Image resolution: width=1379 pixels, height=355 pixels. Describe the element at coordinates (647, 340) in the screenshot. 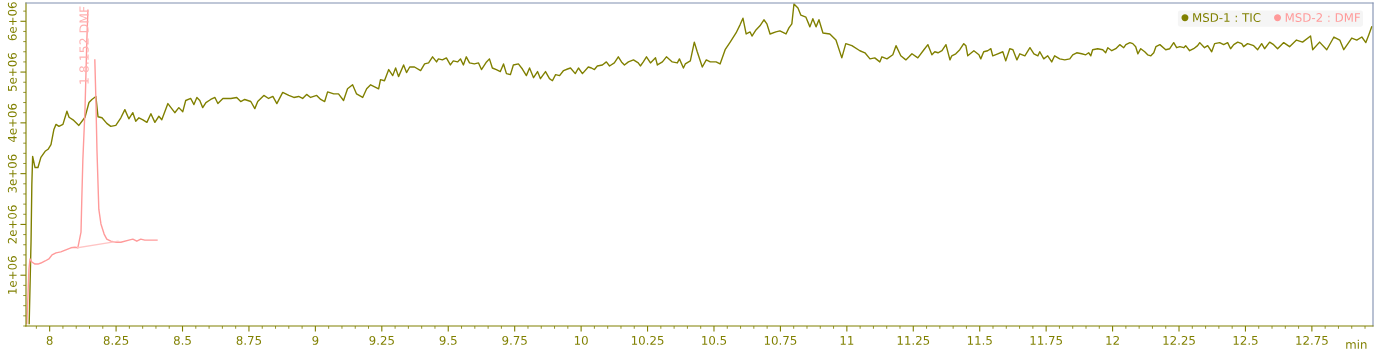

I see `x-tick-label: 10.25` at that location.